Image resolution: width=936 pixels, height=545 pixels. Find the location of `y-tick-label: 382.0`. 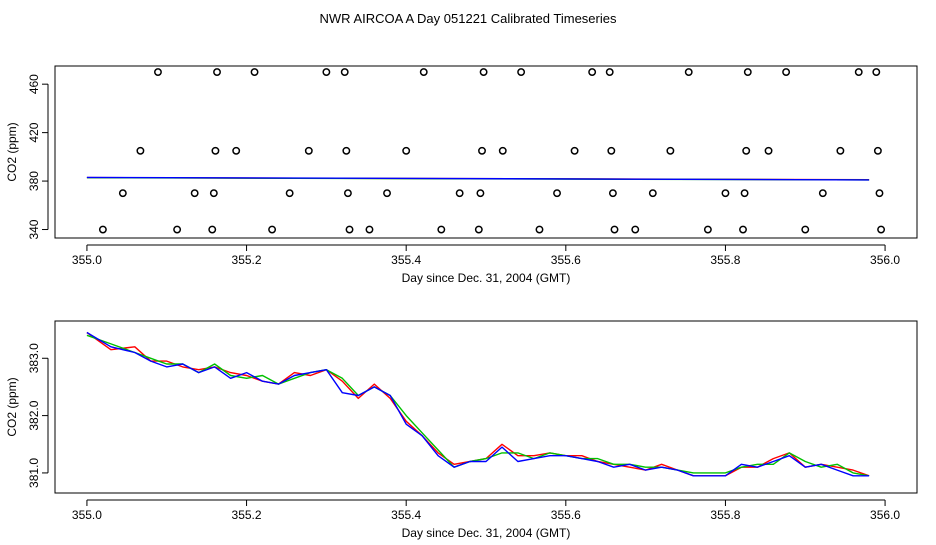

y-tick-label: 382.0 is located at coordinates (34, 415).